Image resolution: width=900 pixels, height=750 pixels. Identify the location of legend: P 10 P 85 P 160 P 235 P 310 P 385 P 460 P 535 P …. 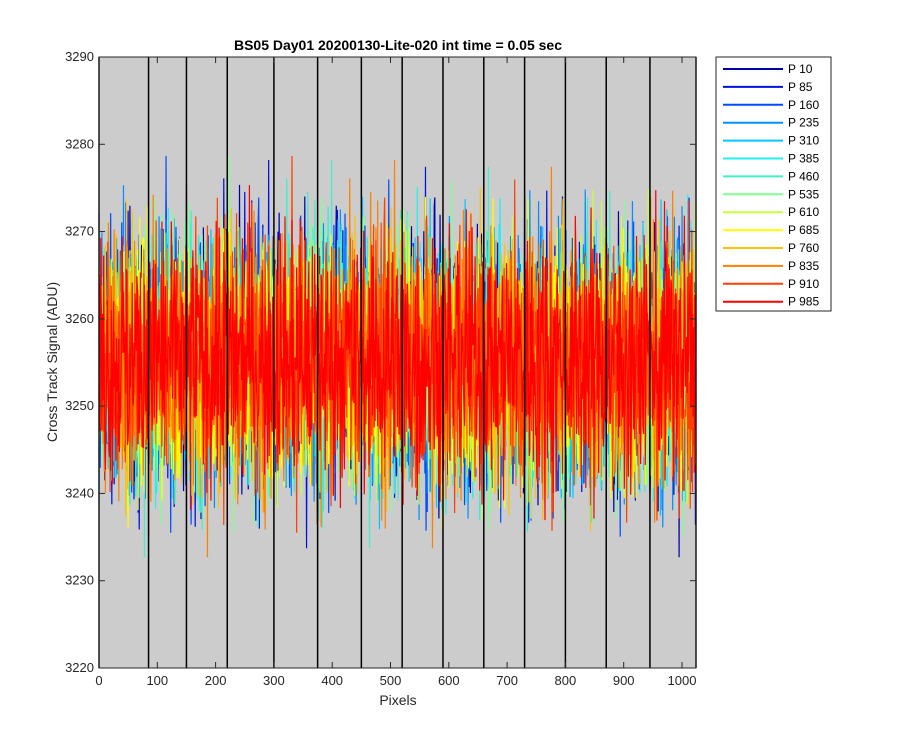
(773, 184).